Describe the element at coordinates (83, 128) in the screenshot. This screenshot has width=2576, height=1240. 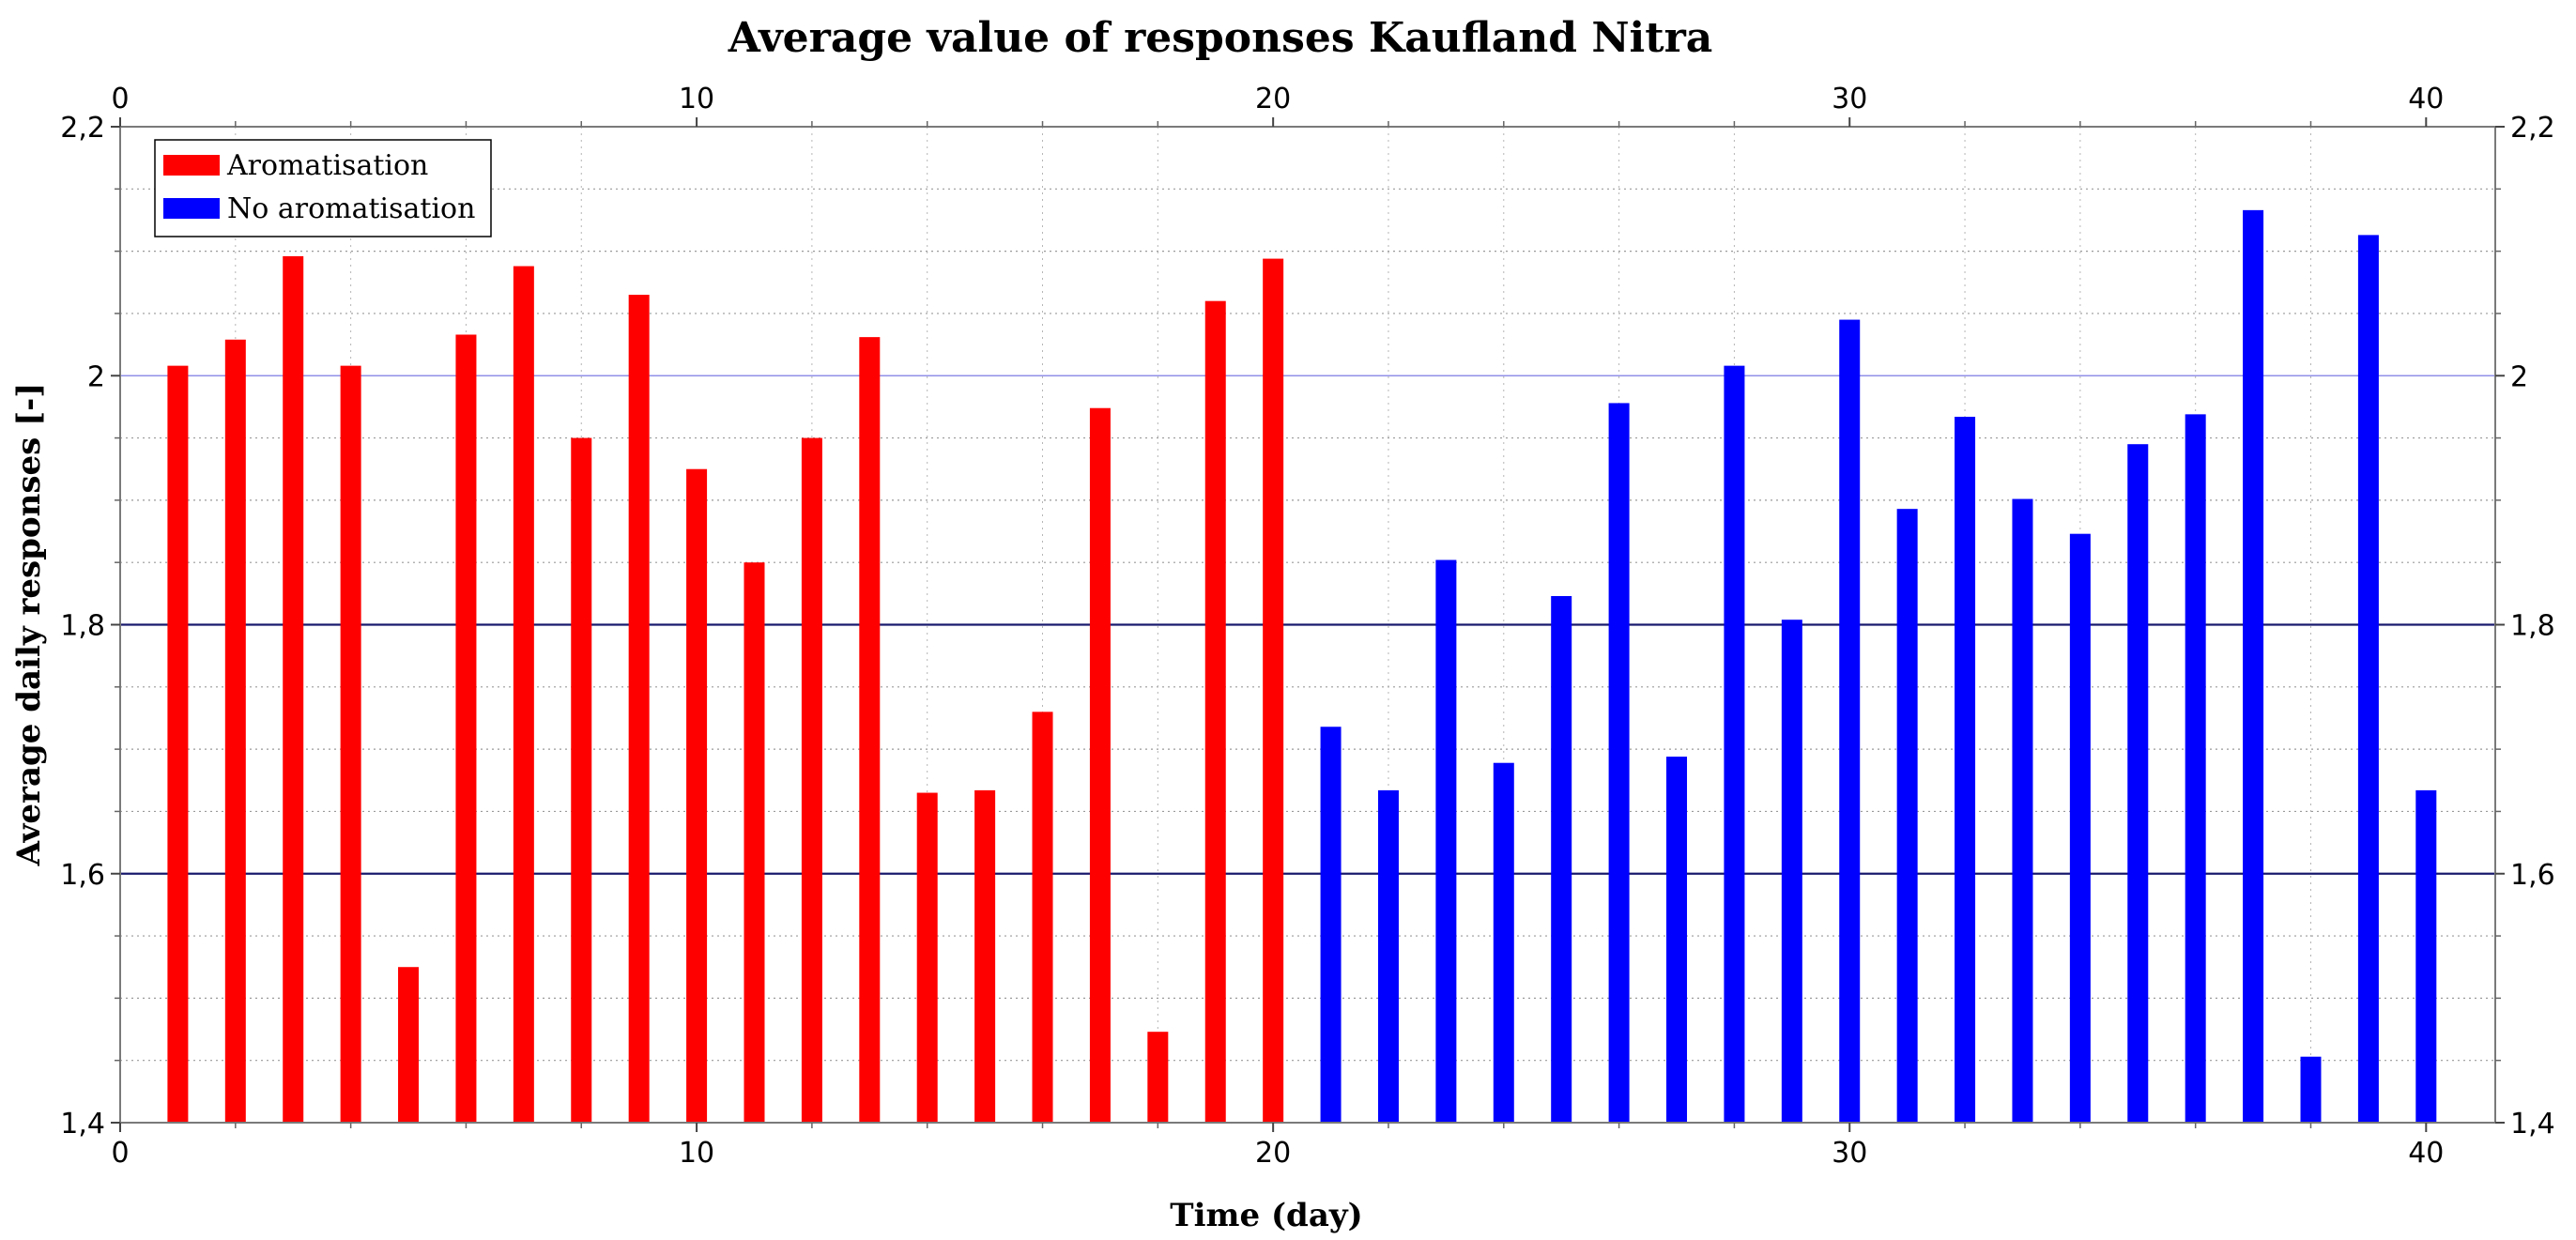
I see `y-tick-label-left: 2,2` at that location.